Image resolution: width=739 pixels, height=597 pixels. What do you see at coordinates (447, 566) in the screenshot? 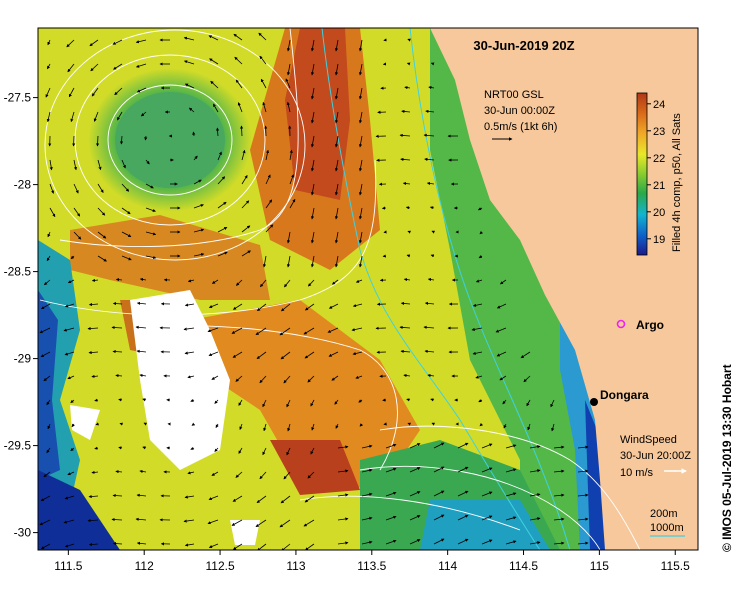
I see `x-tick-label: 114` at bounding box center [447, 566].